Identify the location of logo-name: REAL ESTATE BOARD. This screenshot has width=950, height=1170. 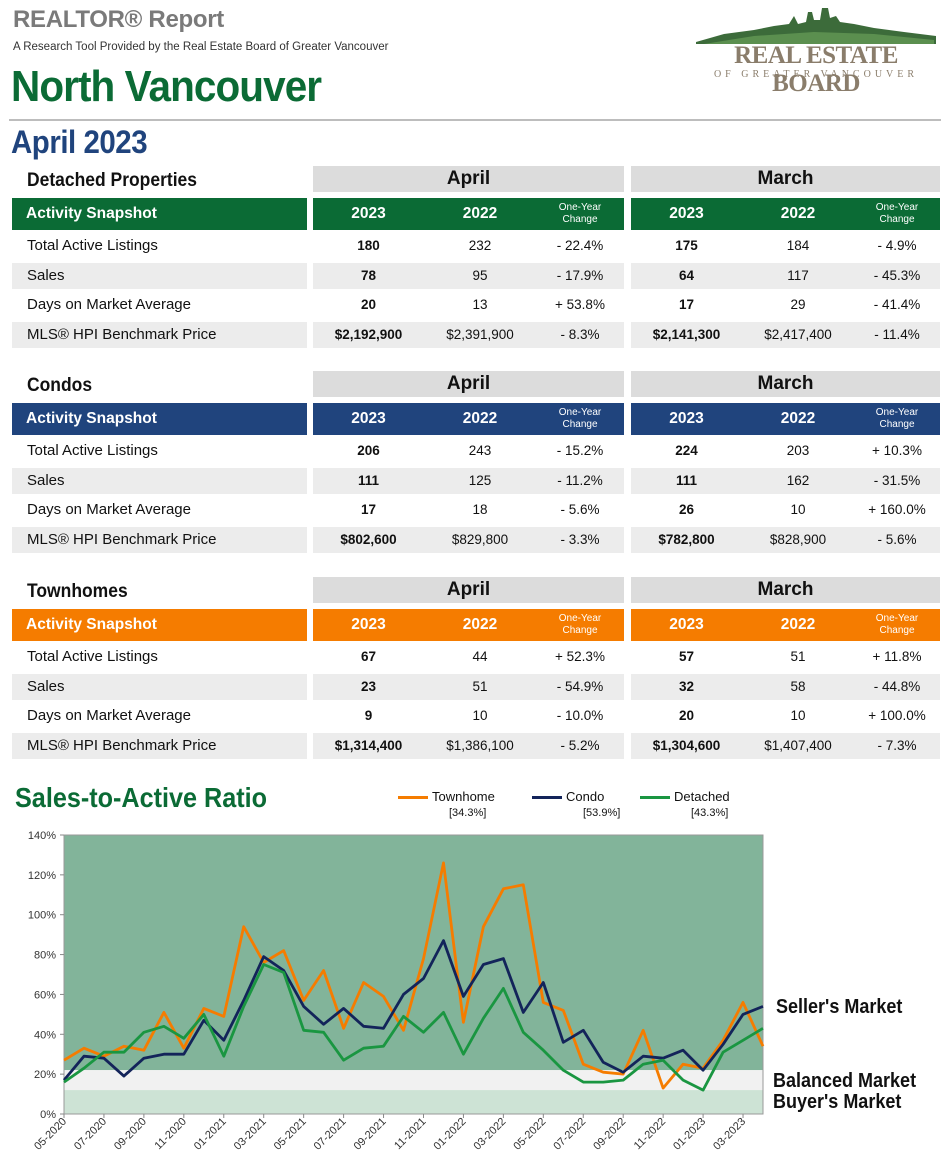
(816, 69).